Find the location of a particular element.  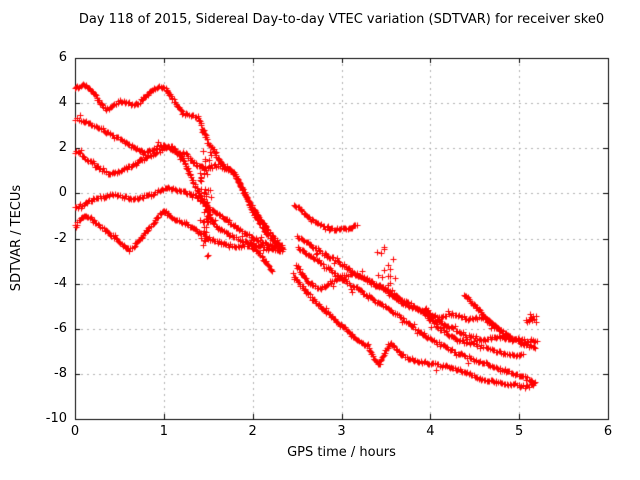

y-tick-label: -4 is located at coordinates (60, 283).